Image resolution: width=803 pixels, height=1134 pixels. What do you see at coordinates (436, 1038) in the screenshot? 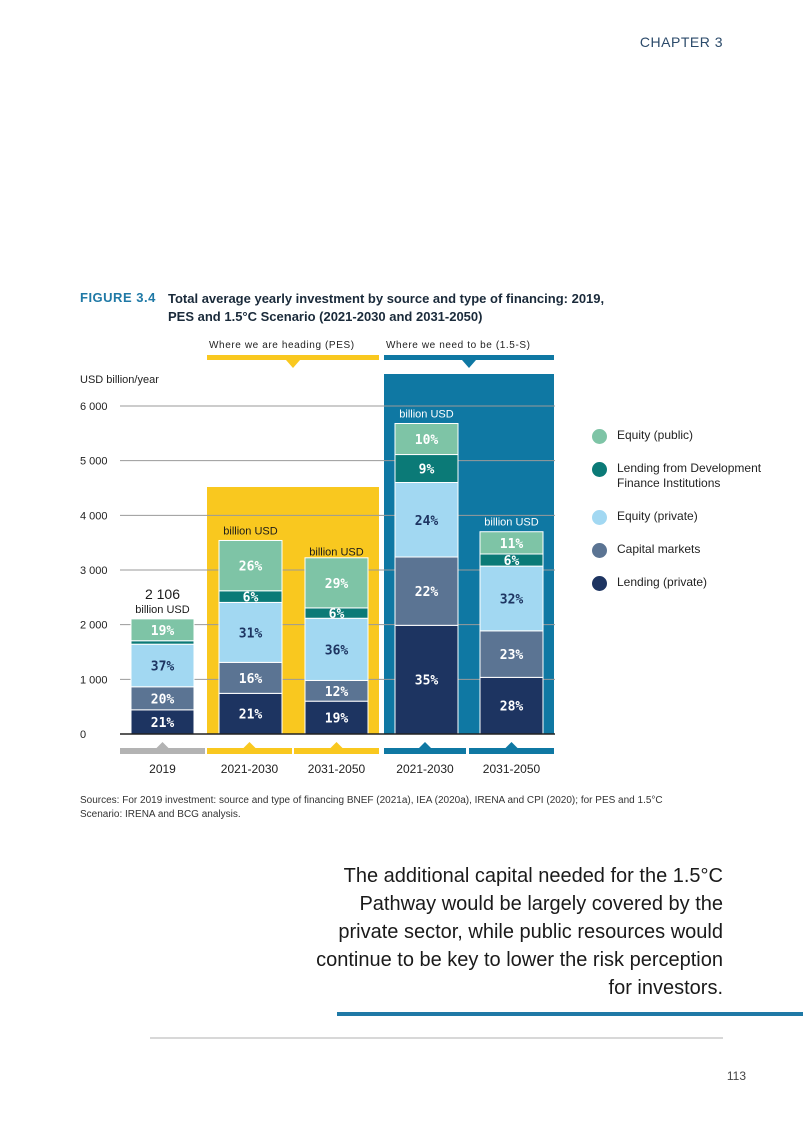
I see `page-divider` at bounding box center [436, 1038].